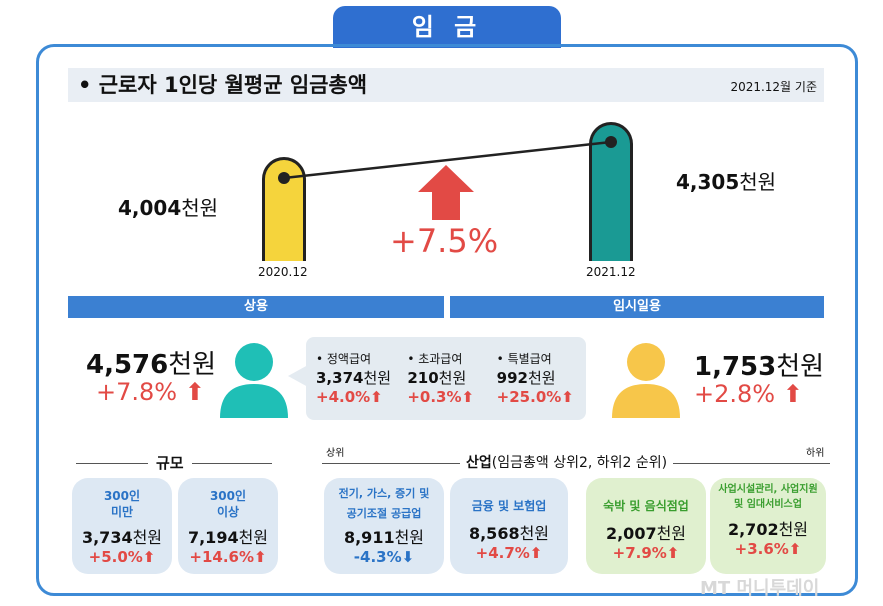 This screenshot has width=883, height=606. What do you see at coordinates (384, 526) in the screenshot?
I see `industry-card: 전기, 가스, 증기 및 공기조절 공급업 8,911천원 -4.3%⬇` at bounding box center [384, 526].